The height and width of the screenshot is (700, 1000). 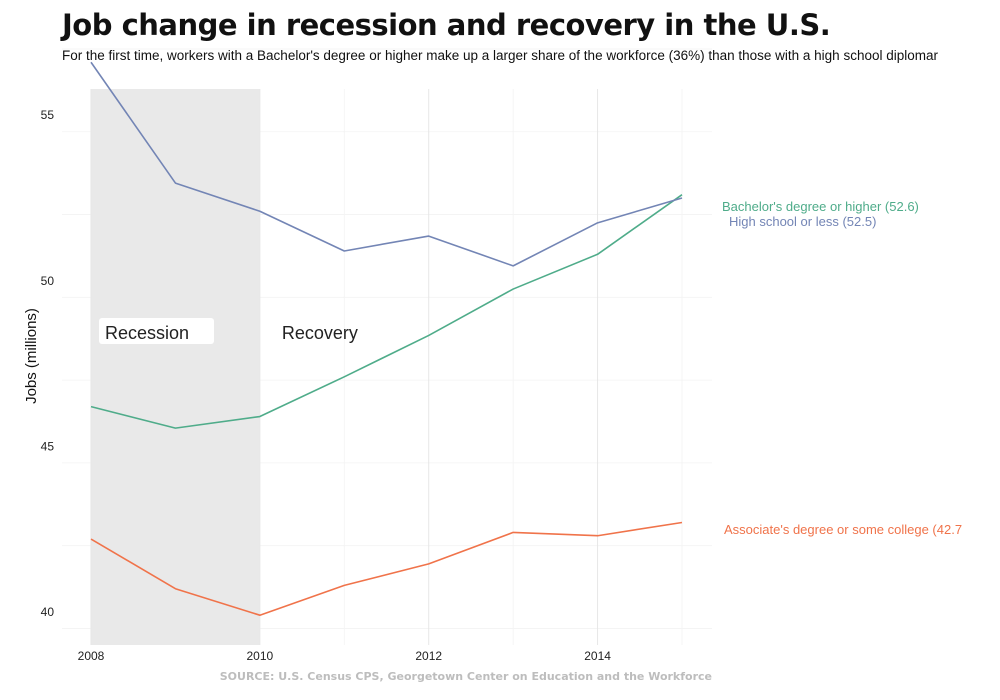 What do you see at coordinates (31, 356) in the screenshot?
I see `y-axis-title: Jobs (millions)` at bounding box center [31, 356].